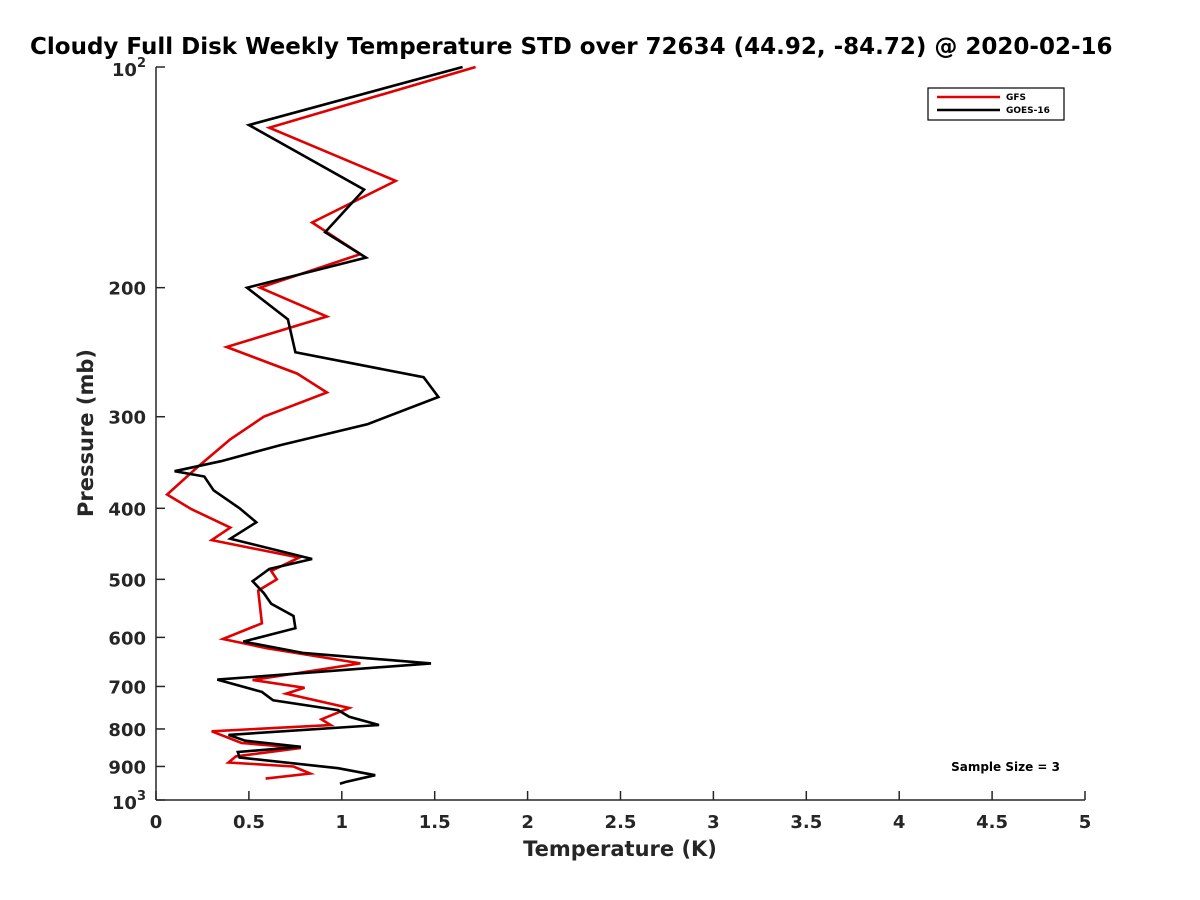 Image resolution: width=1200 pixels, height=900 pixels. I want to click on y-axis-label: Pressure (mb), so click(86, 433).